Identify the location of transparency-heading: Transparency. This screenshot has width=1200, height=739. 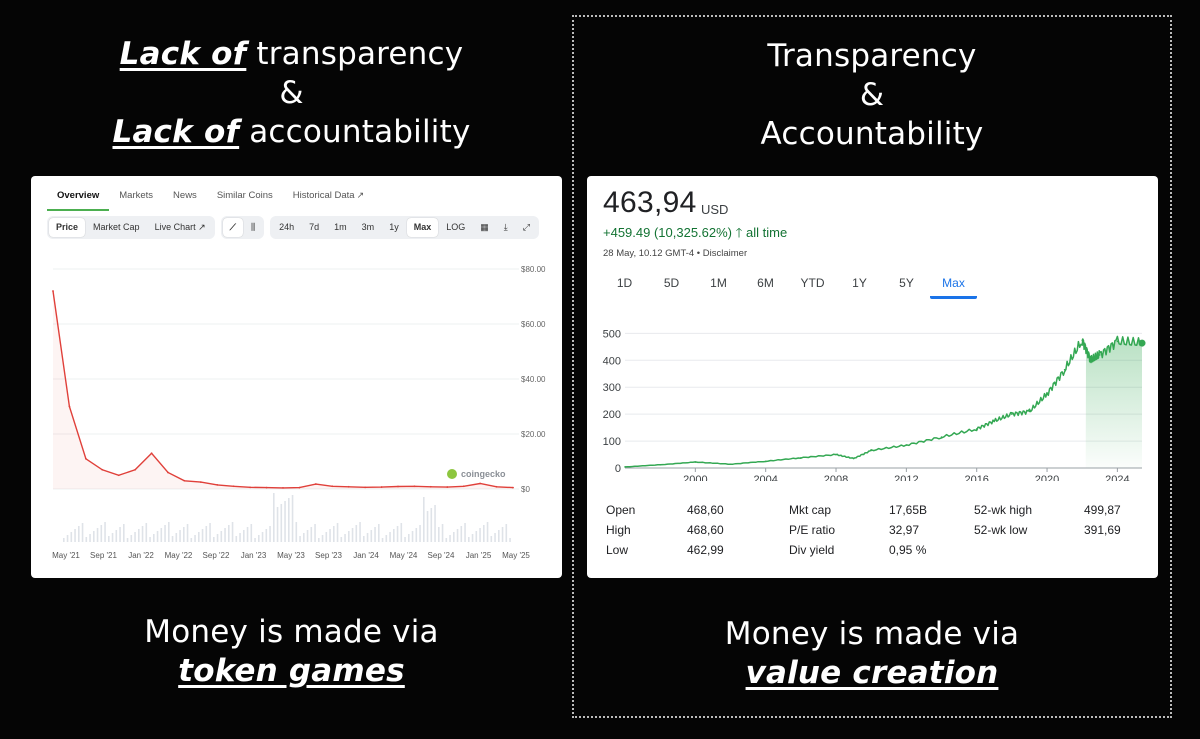
(872, 56).